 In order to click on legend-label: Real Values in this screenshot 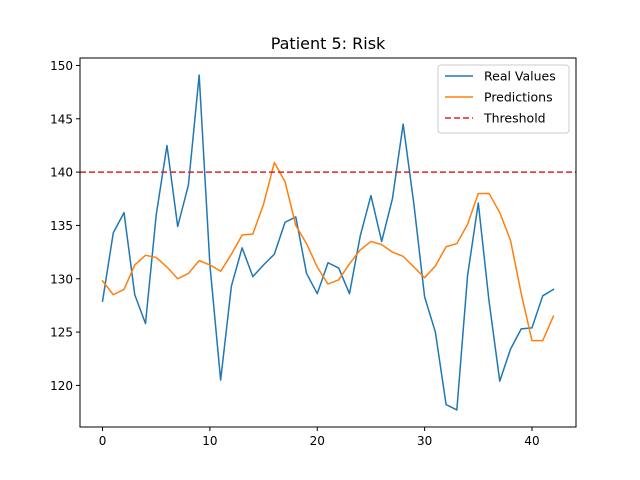, I will do `click(520, 76)`.